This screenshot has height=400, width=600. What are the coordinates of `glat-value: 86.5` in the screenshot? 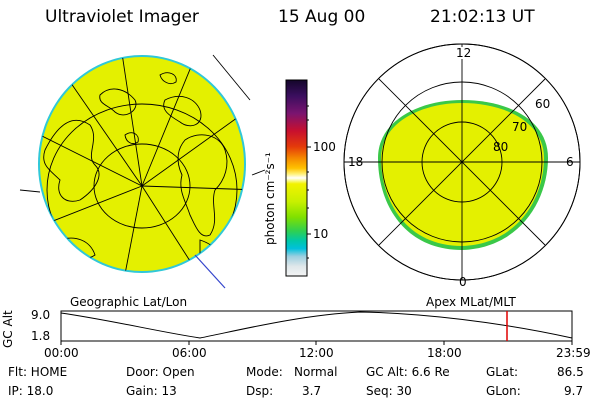 It's located at (570, 372).